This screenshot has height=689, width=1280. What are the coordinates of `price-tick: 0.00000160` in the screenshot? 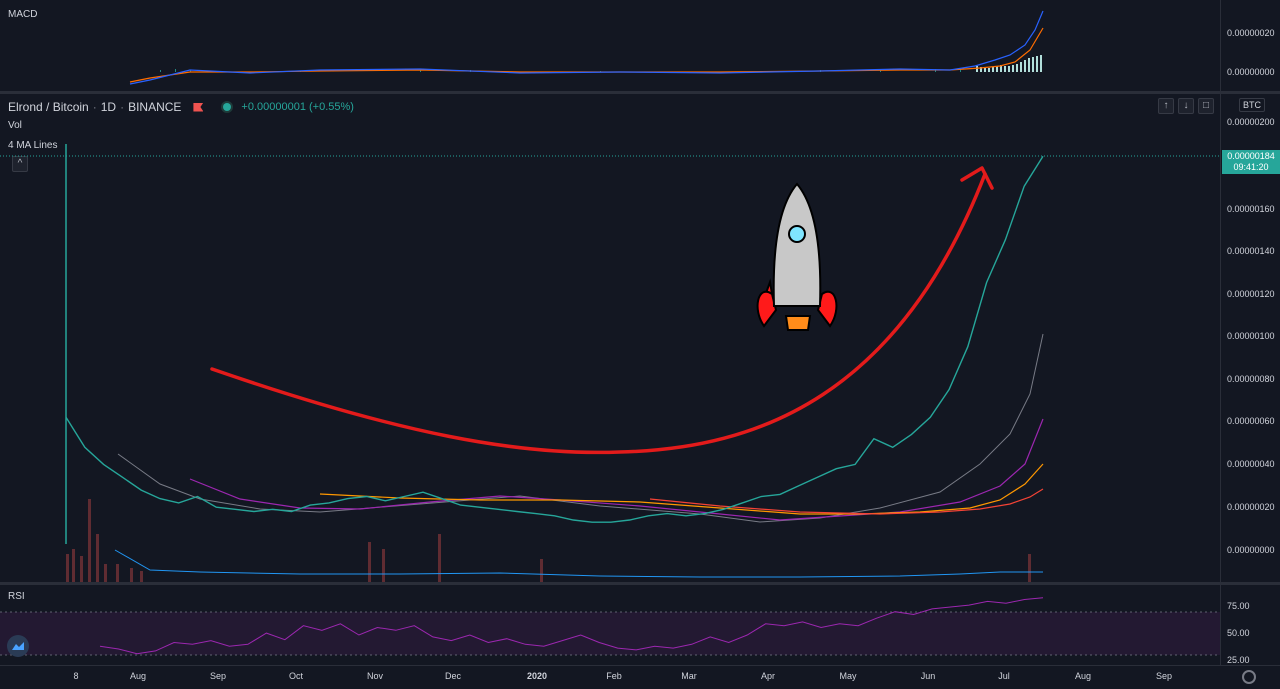 It's located at (1251, 209).